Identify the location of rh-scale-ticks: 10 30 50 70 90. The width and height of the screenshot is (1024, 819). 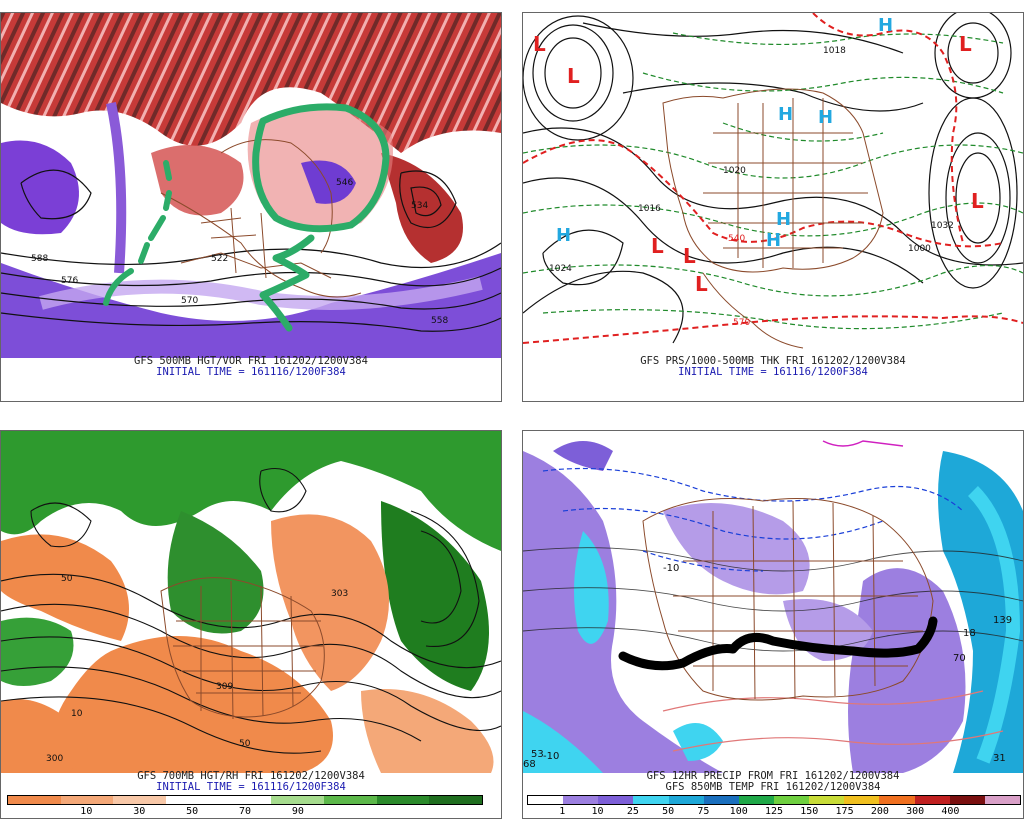
(245, 811).